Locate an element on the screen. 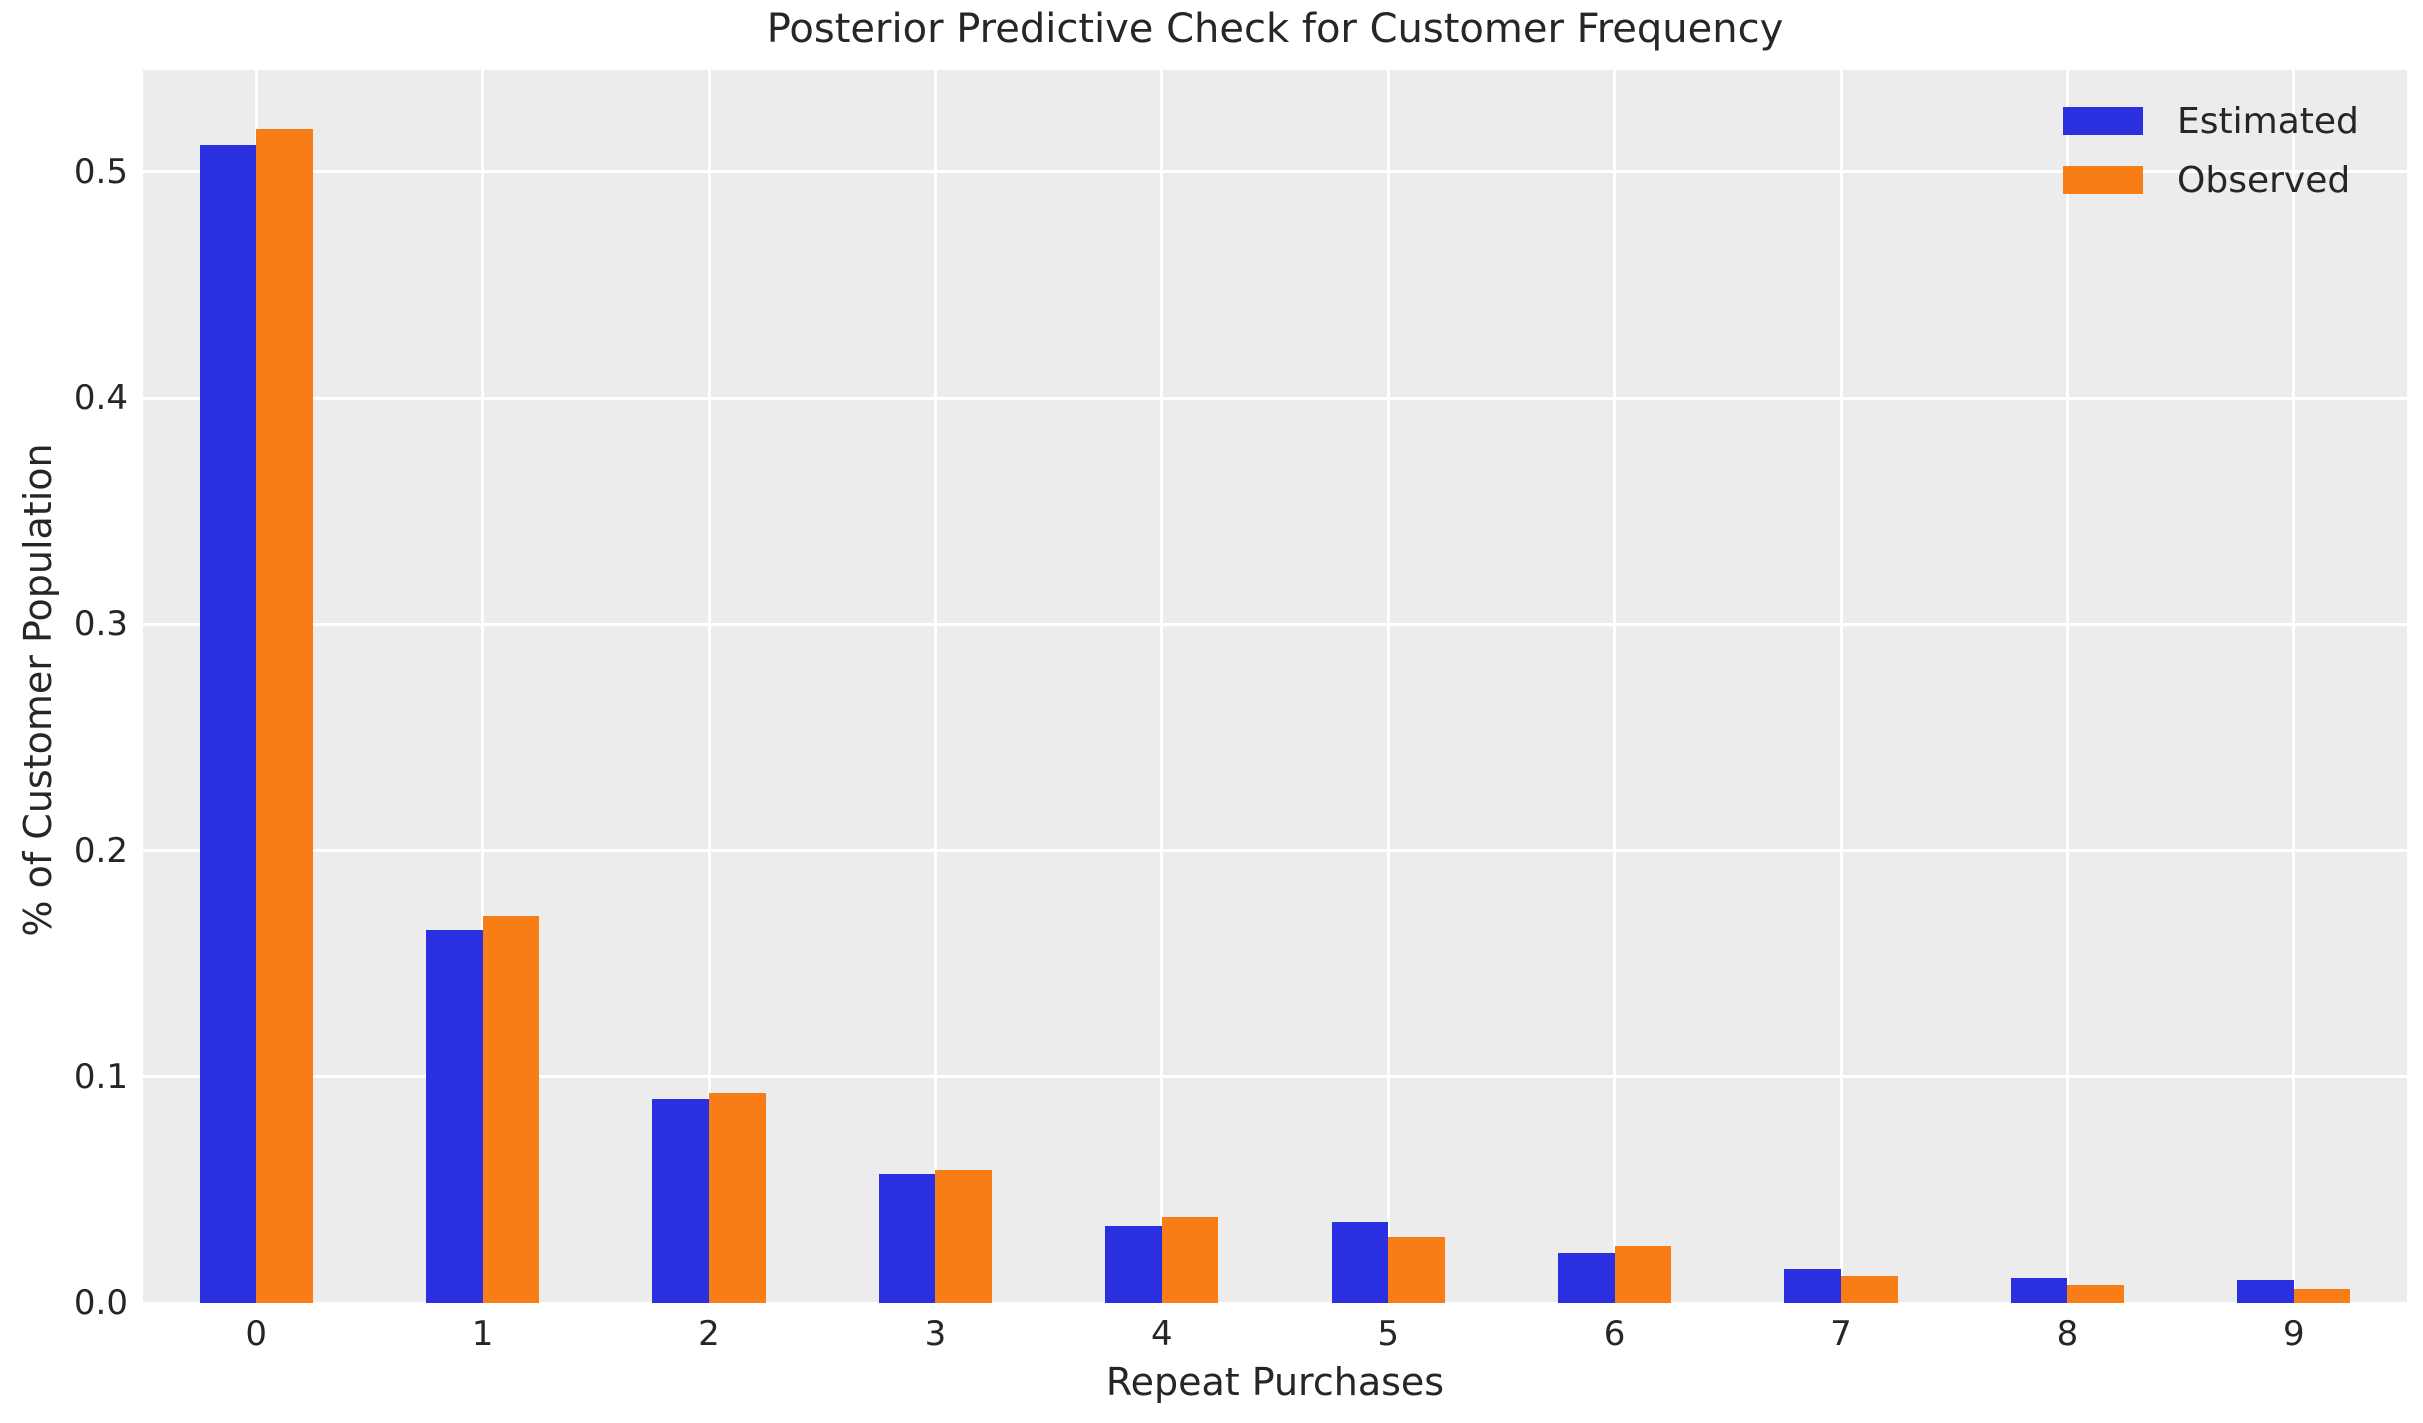 This screenshot has width=2423, height=1423. x-tick-label: 3 is located at coordinates (935, 1334).